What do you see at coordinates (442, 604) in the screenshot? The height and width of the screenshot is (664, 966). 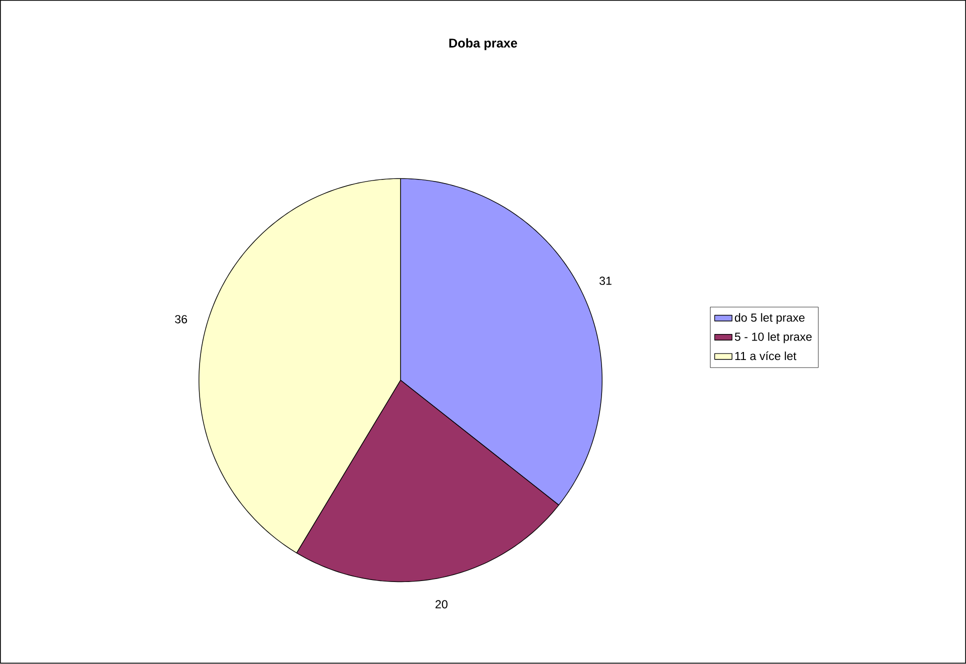 I see `data-label: 20` at bounding box center [442, 604].